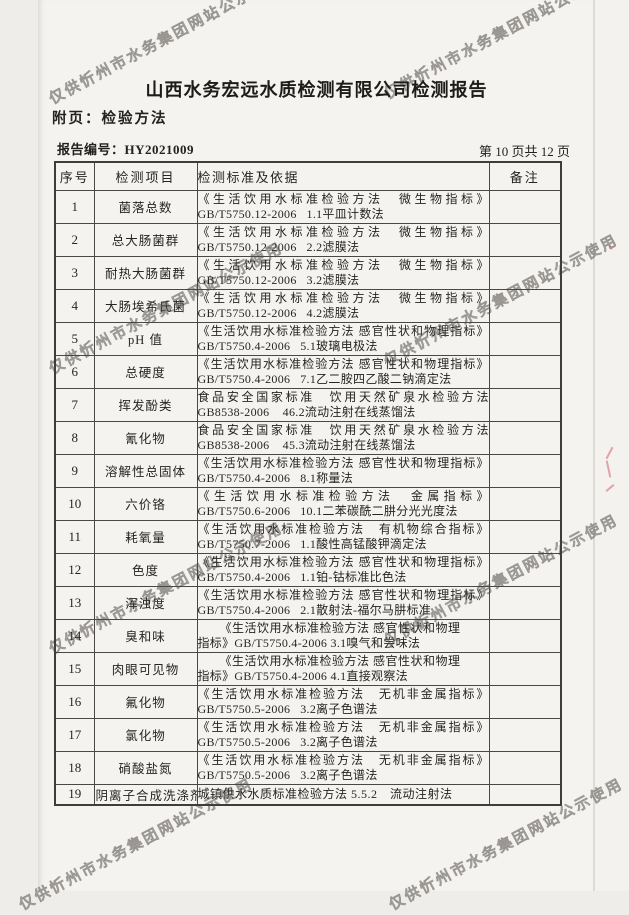  What do you see at coordinates (278, 312) in the screenshot?
I see `standard-line2: GB/T5750.12-2006 4.2滤膜法` at bounding box center [278, 312].